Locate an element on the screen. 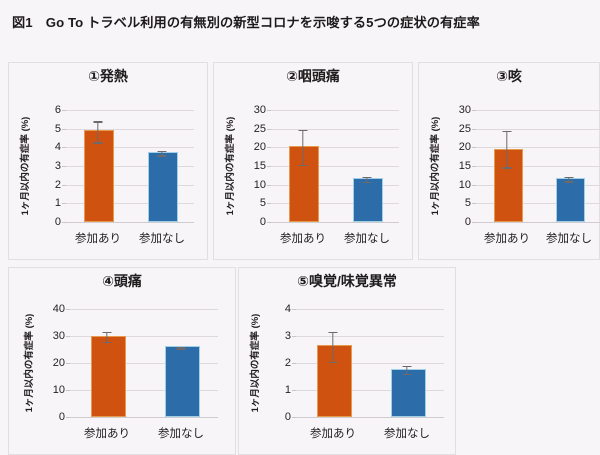 Image resolution: width=600 pixels, height=455 pixels. chart-title-2: ②咽頭痛 is located at coordinates (313, 76).